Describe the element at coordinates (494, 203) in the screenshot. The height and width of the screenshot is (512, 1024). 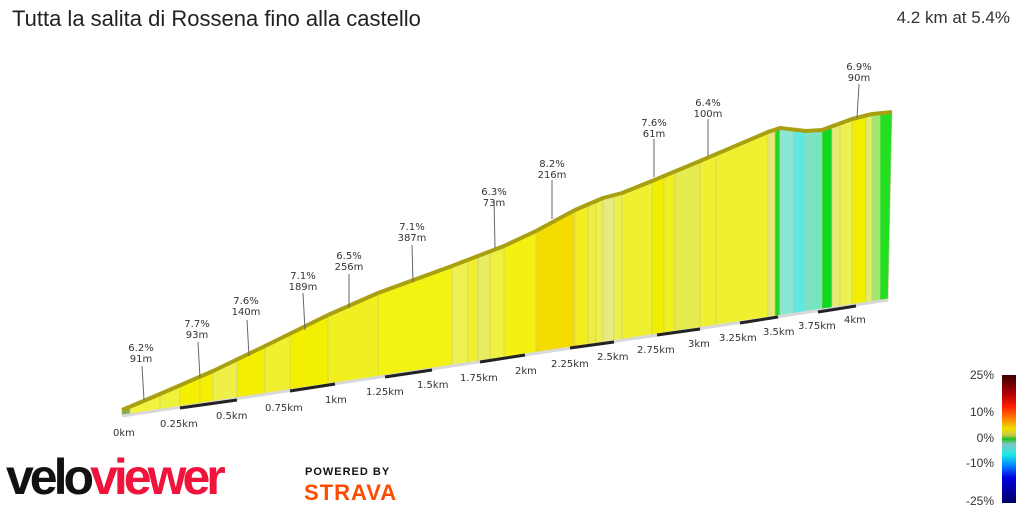
I see `svg-text: 73m` at that location.